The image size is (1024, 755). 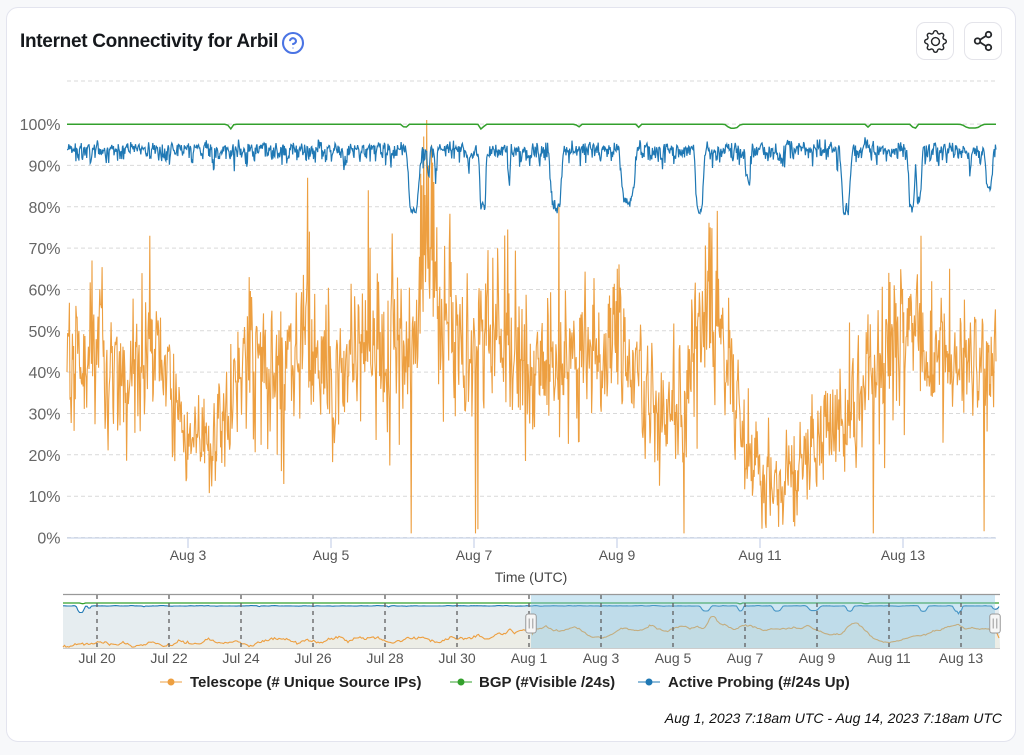 What do you see at coordinates (169, 658) in the screenshot?
I see `svg-text: Jul 22` at bounding box center [169, 658].